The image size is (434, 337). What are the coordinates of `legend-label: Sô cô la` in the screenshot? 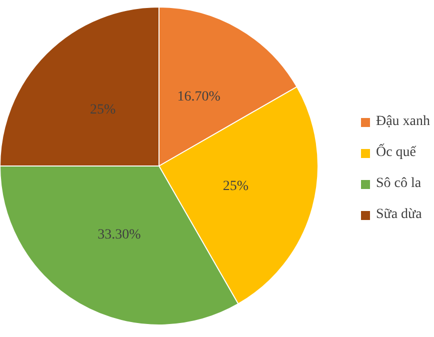 It's located at (399, 184).